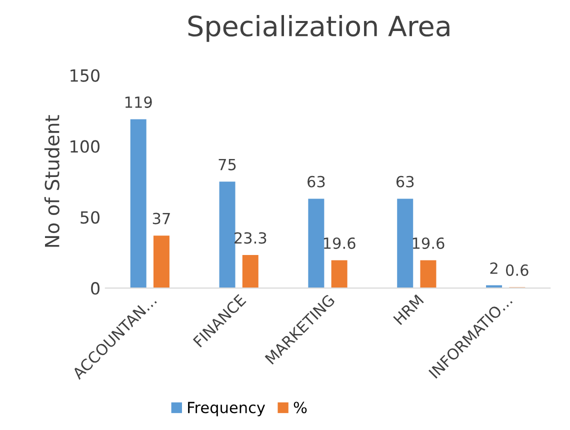 Image resolution: width=570 pixels, height=430 pixels. Describe the element at coordinates (90, 217) in the screenshot. I see `y-tick-label: 50` at that location.